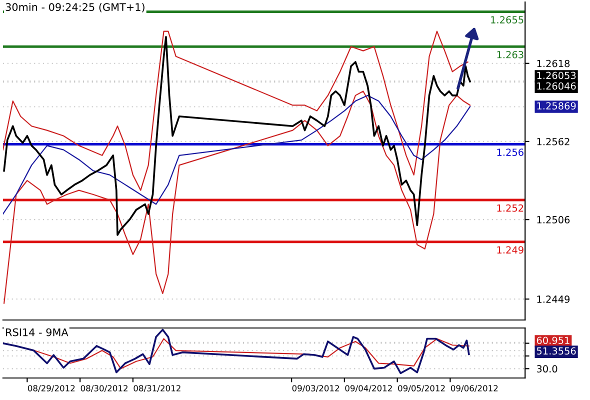  Describe the element at coordinates (556, 106) in the screenshot. I see `y-tick-label: 1.25869` at that location.